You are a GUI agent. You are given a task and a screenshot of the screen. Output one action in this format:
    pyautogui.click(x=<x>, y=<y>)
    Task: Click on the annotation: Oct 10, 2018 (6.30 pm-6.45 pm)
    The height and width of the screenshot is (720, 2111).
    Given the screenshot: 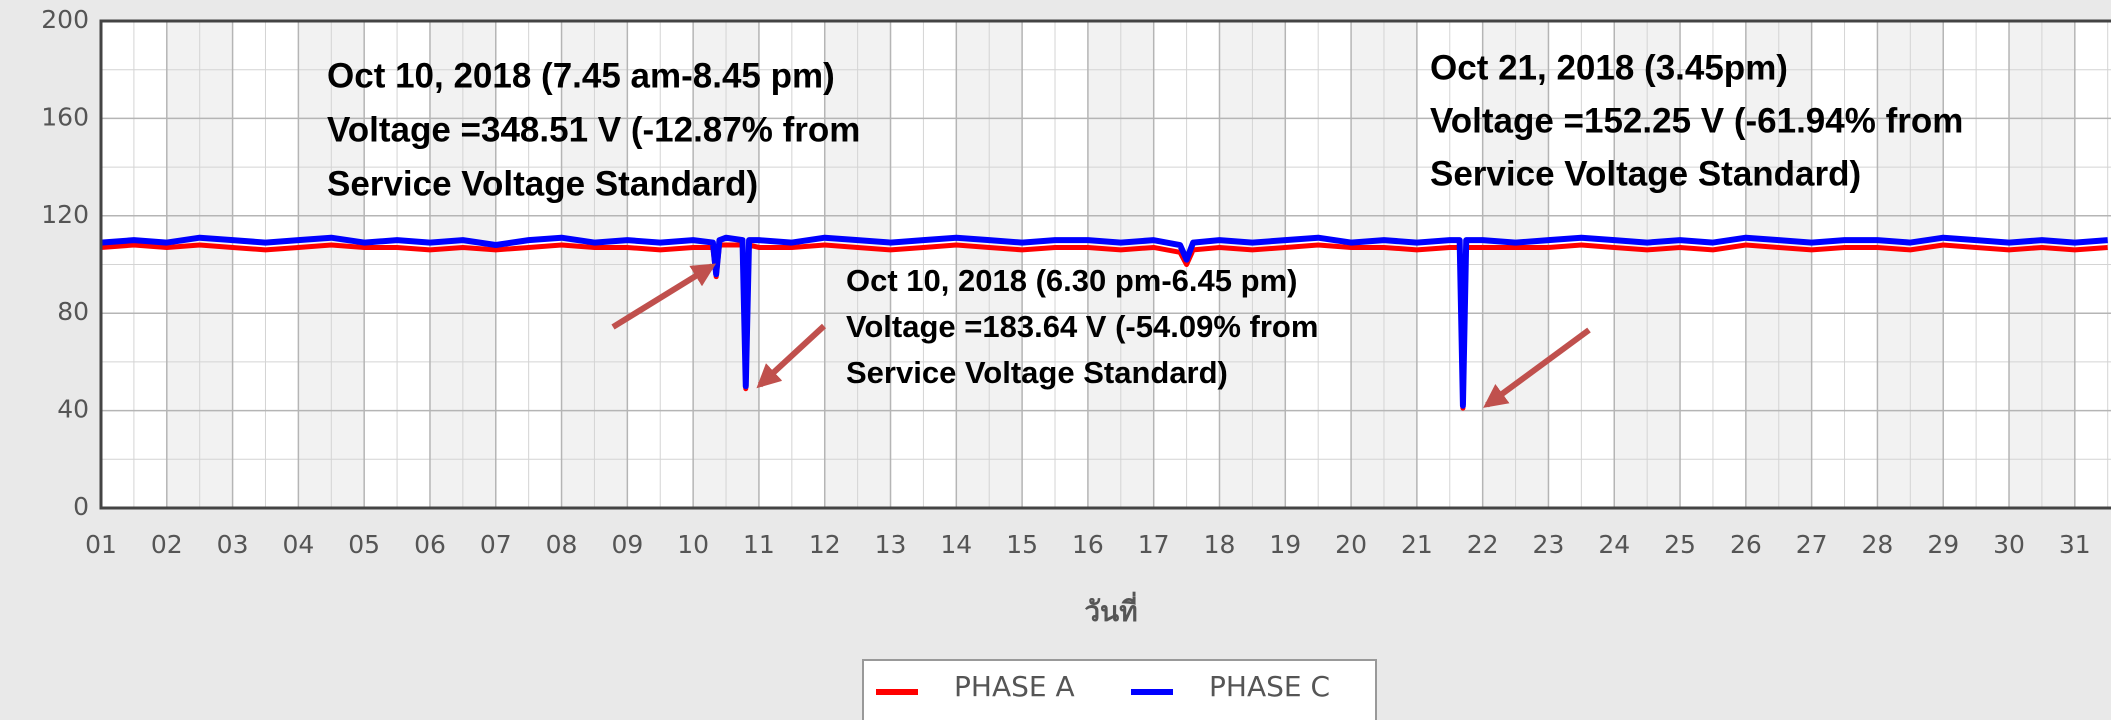 What is the action you would take?
    pyautogui.click(x=1071, y=280)
    